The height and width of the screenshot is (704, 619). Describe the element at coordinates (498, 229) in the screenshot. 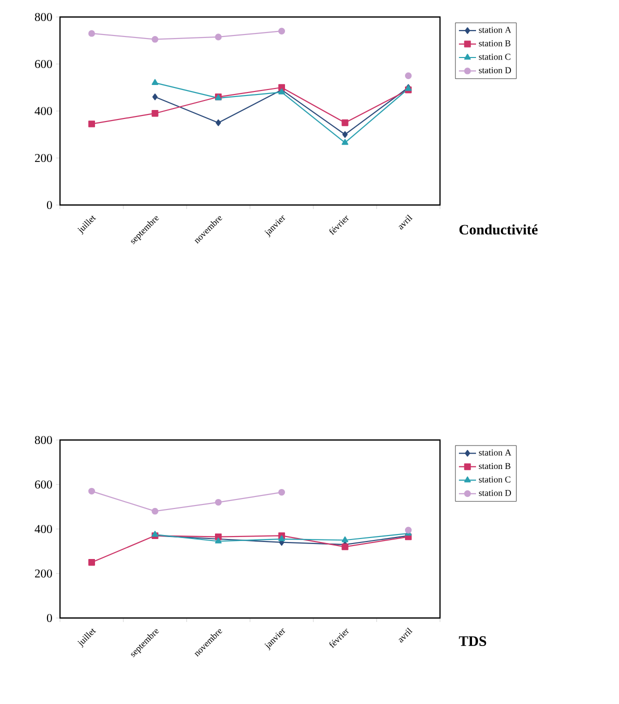

I see `x-axis-title: Conductivité` at that location.